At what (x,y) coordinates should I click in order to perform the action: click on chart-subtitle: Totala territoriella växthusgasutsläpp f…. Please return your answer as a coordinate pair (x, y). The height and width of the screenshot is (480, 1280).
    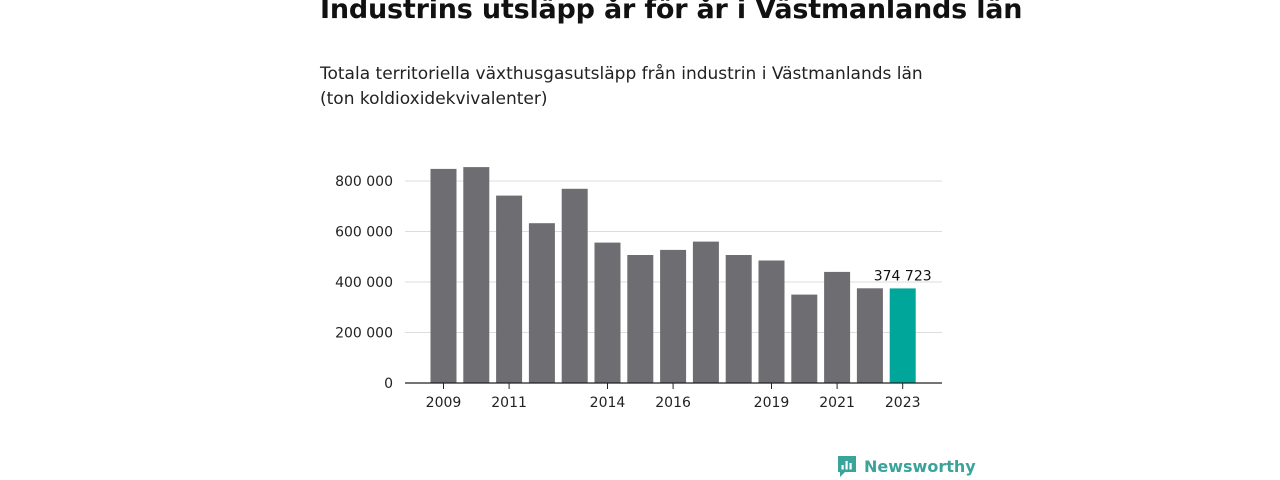
    Looking at the image, I should click on (640, 87).